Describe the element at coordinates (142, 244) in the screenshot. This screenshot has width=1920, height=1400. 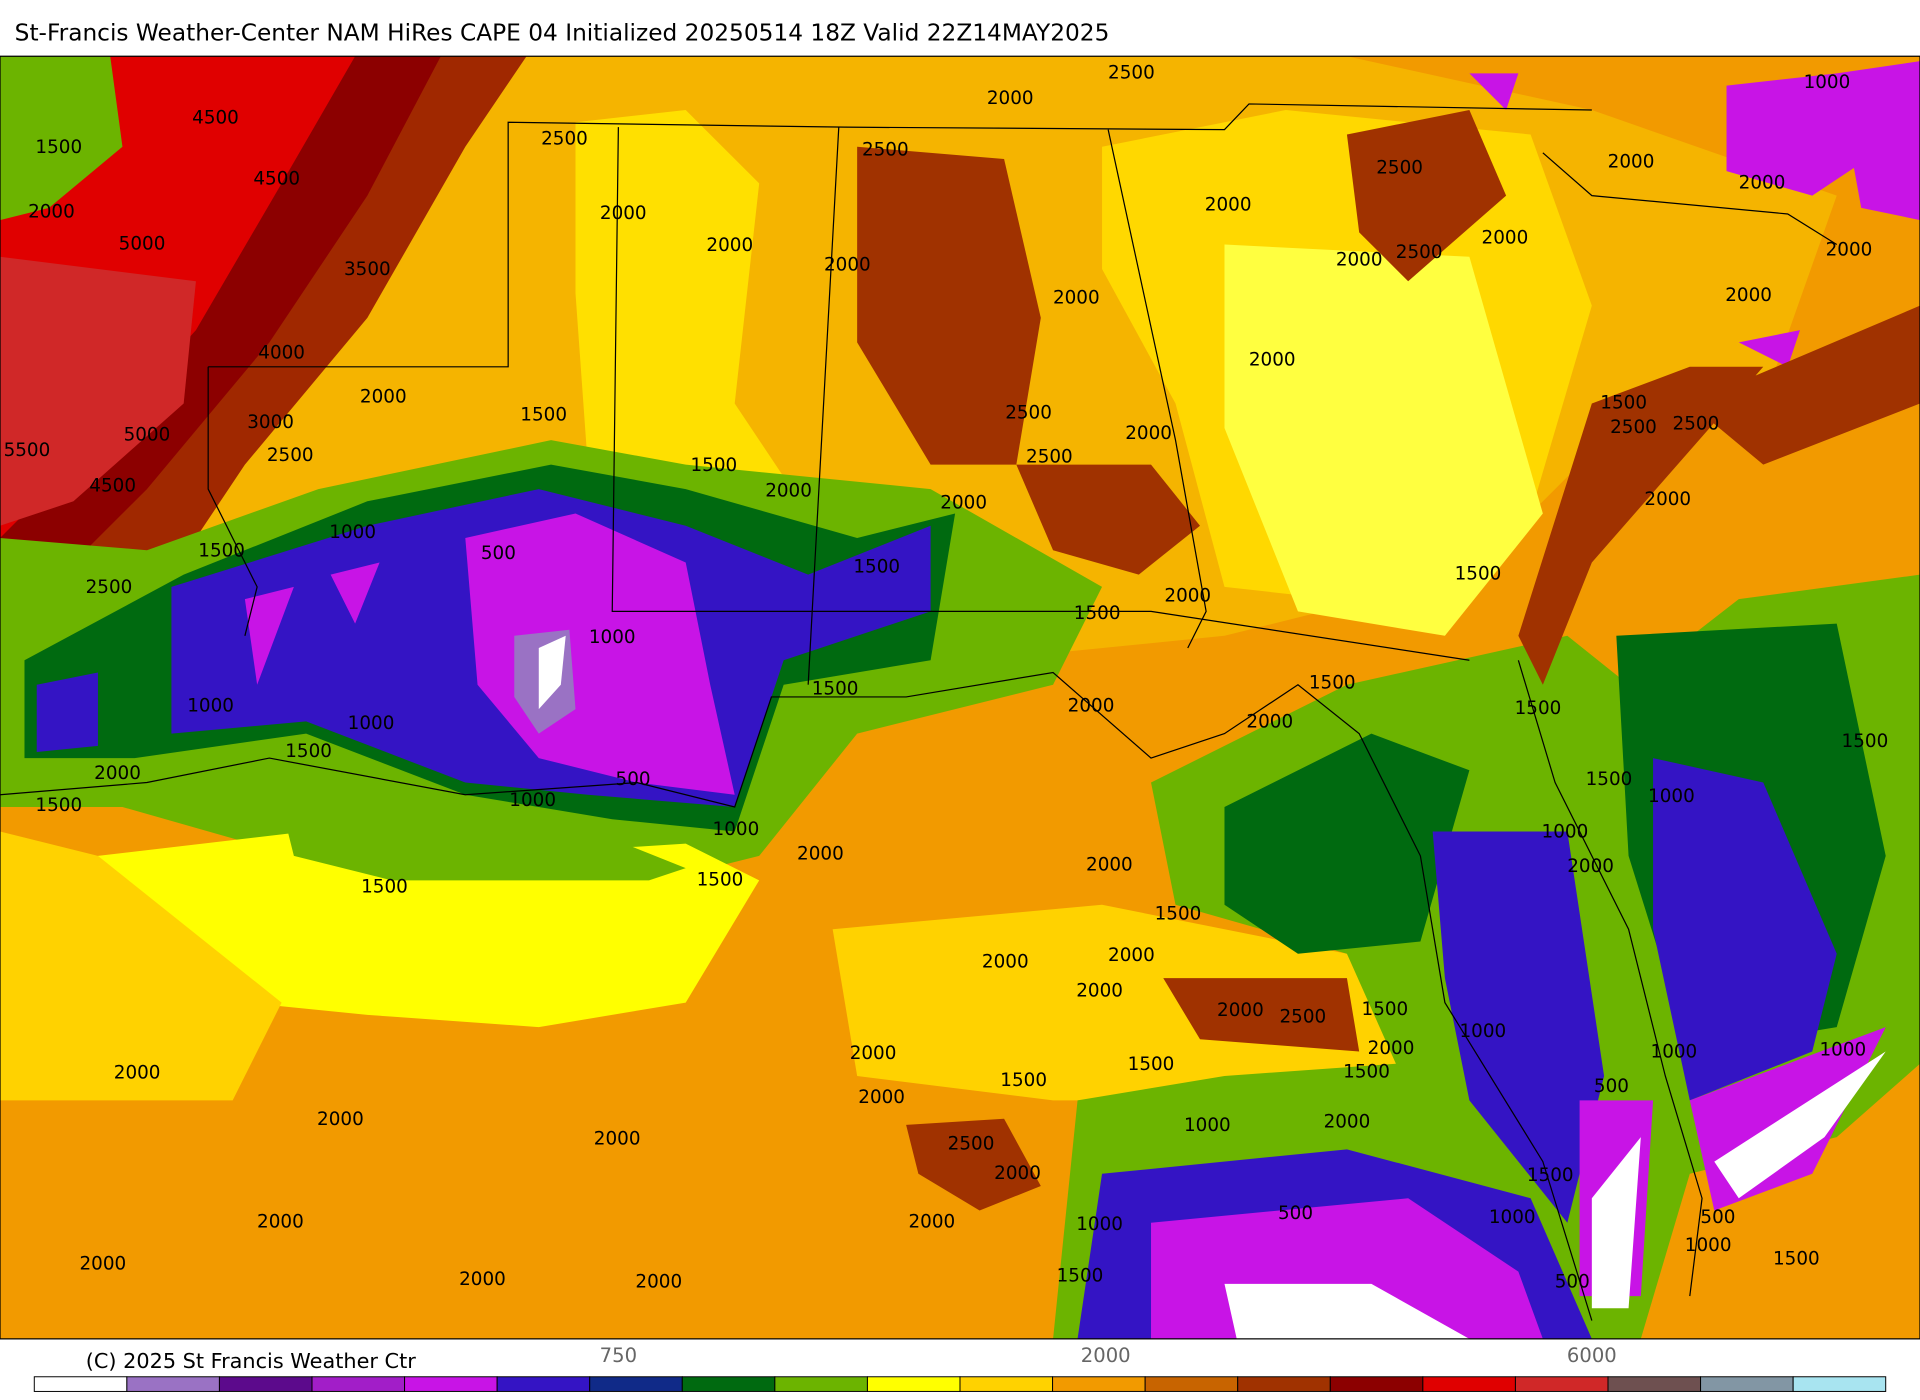
I see `contour-label: 5000` at that location.